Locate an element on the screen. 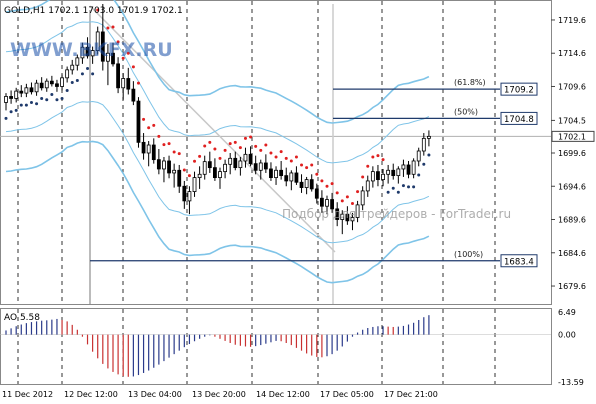 The image size is (596, 404). y-tick-label: 1704.5 is located at coordinates (572, 120).